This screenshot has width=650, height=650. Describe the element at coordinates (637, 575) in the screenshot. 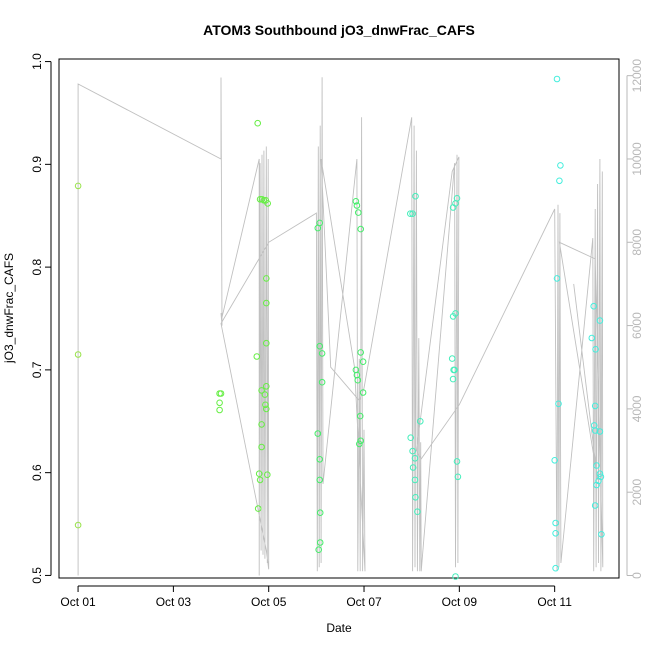

I see `y2-tick-label: 0` at that location.